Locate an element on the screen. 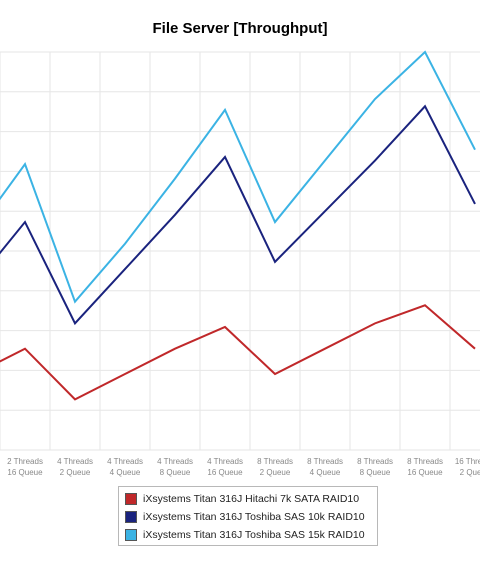  x-tick-label: 4 Threads 8 Queue is located at coordinates (175, 467).